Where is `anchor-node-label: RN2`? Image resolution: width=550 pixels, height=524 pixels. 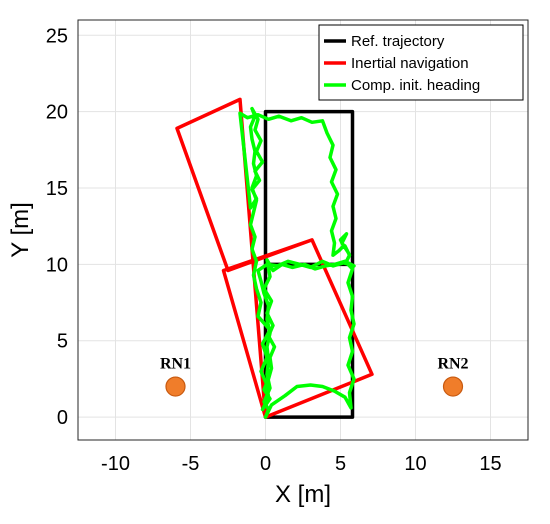
anchor-node-label: RN2 is located at coordinates (452, 364).